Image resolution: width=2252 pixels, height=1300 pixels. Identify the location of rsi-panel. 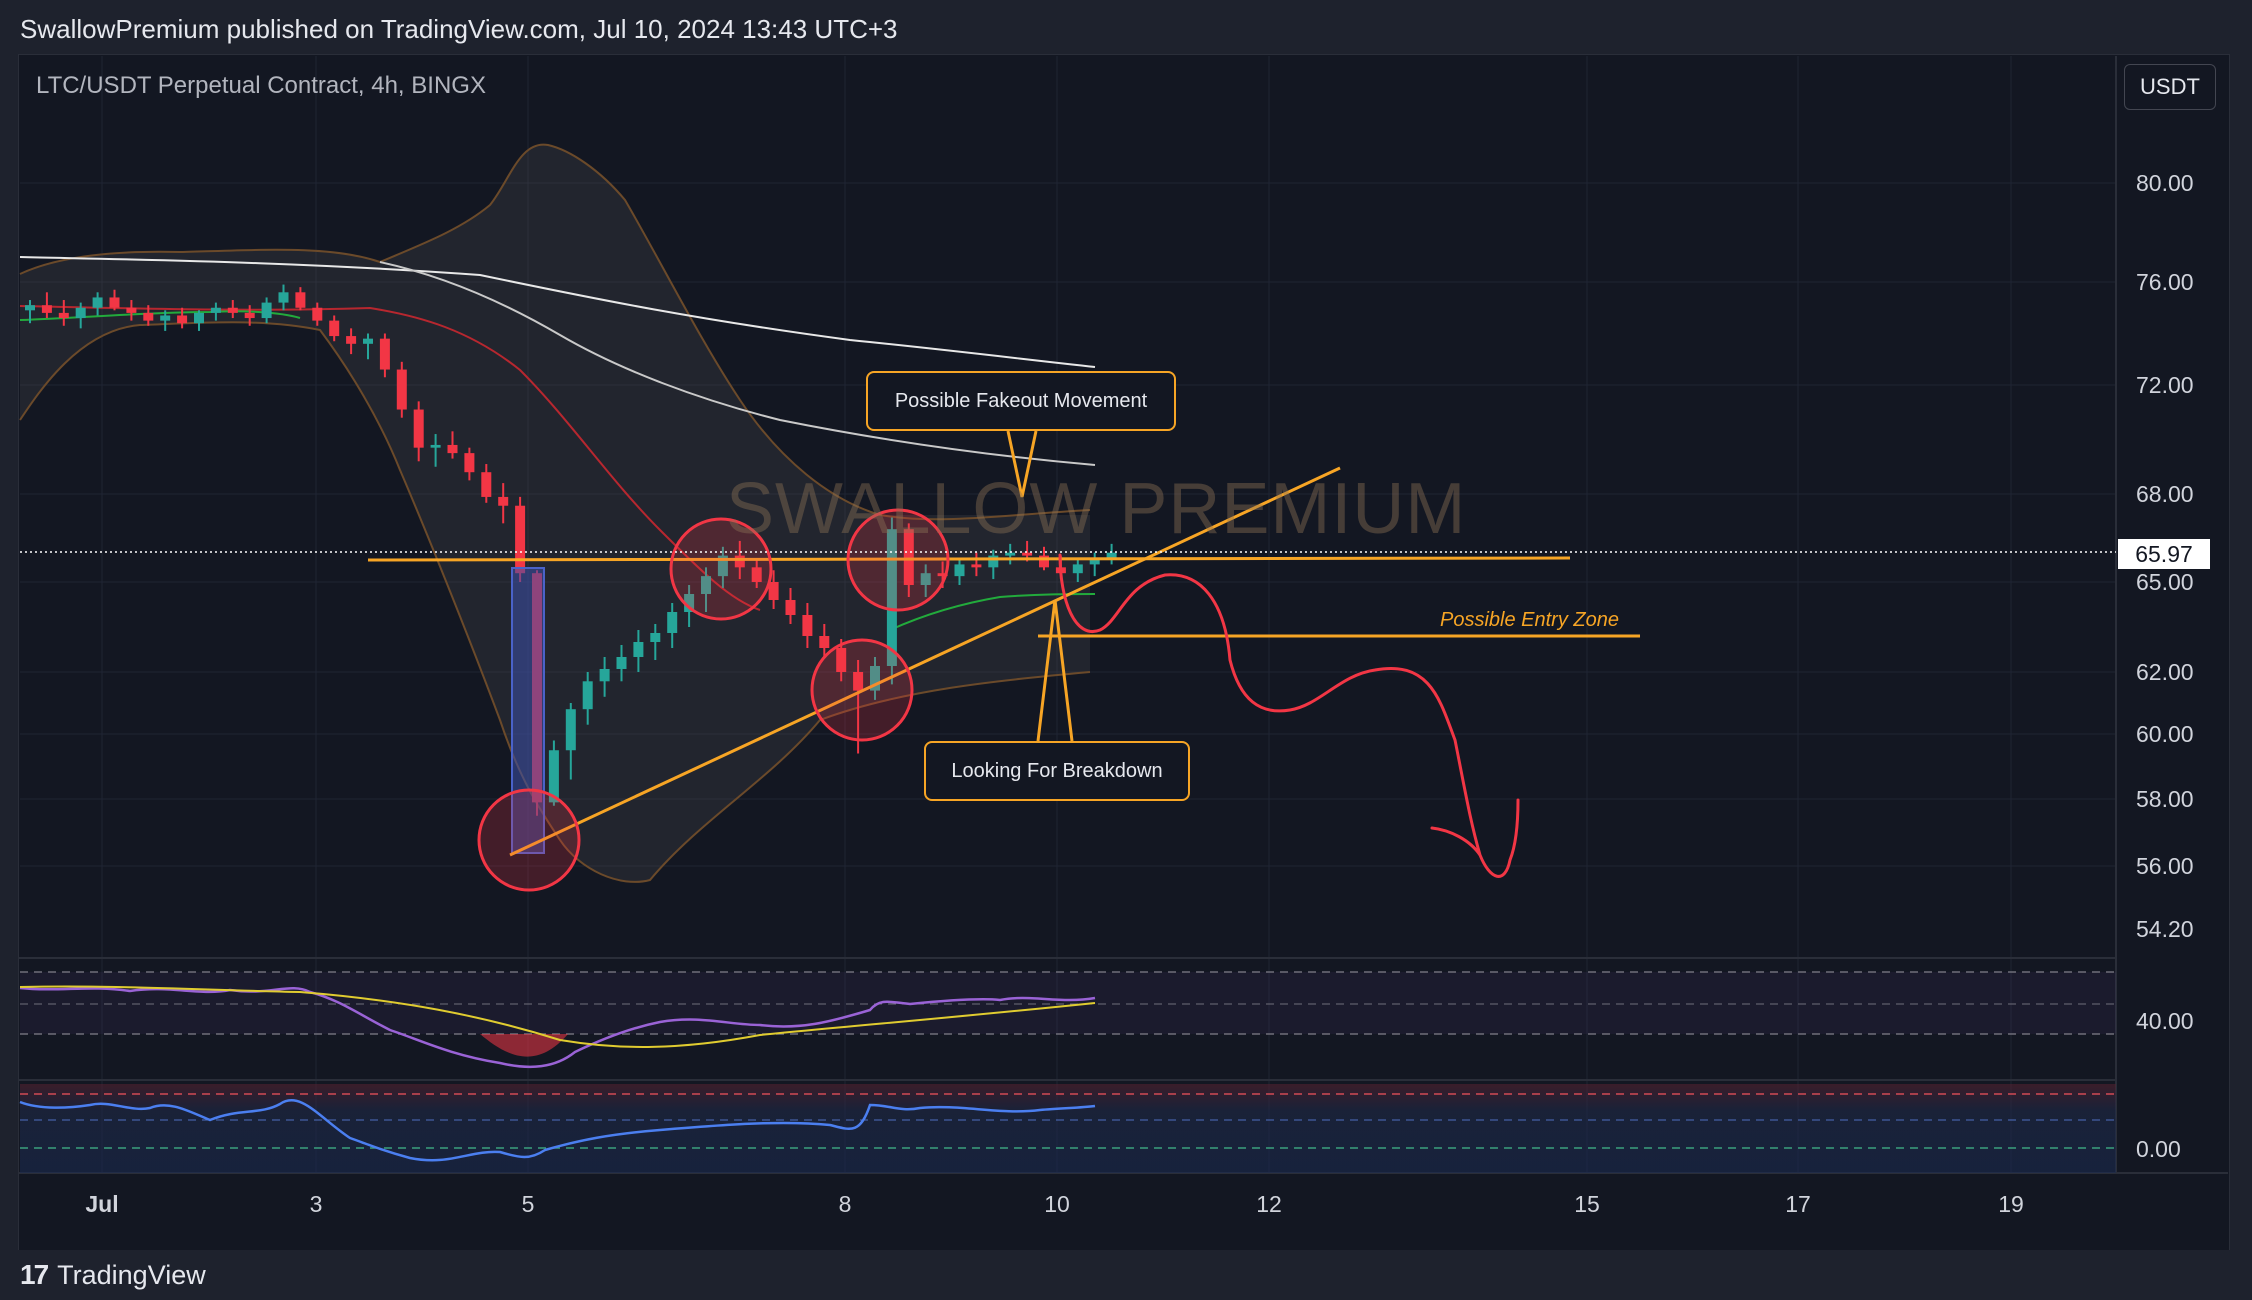
(1067, 1020).